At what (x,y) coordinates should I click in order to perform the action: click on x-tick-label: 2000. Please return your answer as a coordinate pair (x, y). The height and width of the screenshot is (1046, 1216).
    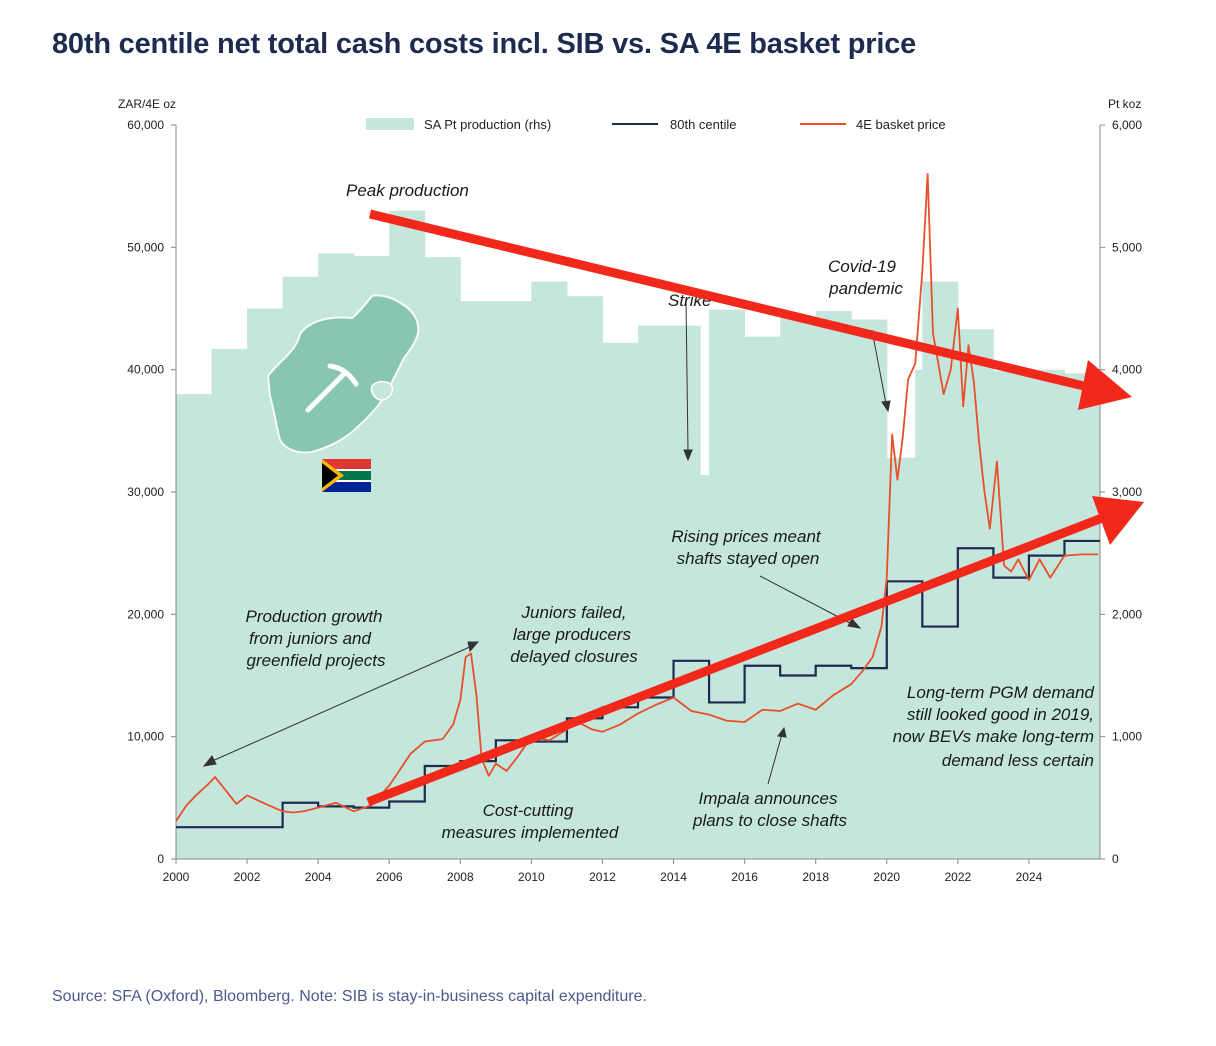
    Looking at the image, I should click on (176, 877).